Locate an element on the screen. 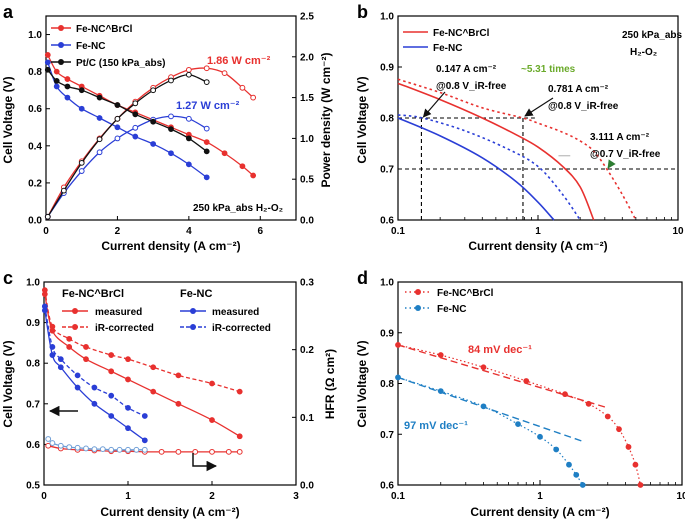  legend-c-marker-brcl-measured is located at coordinates (75, 311).